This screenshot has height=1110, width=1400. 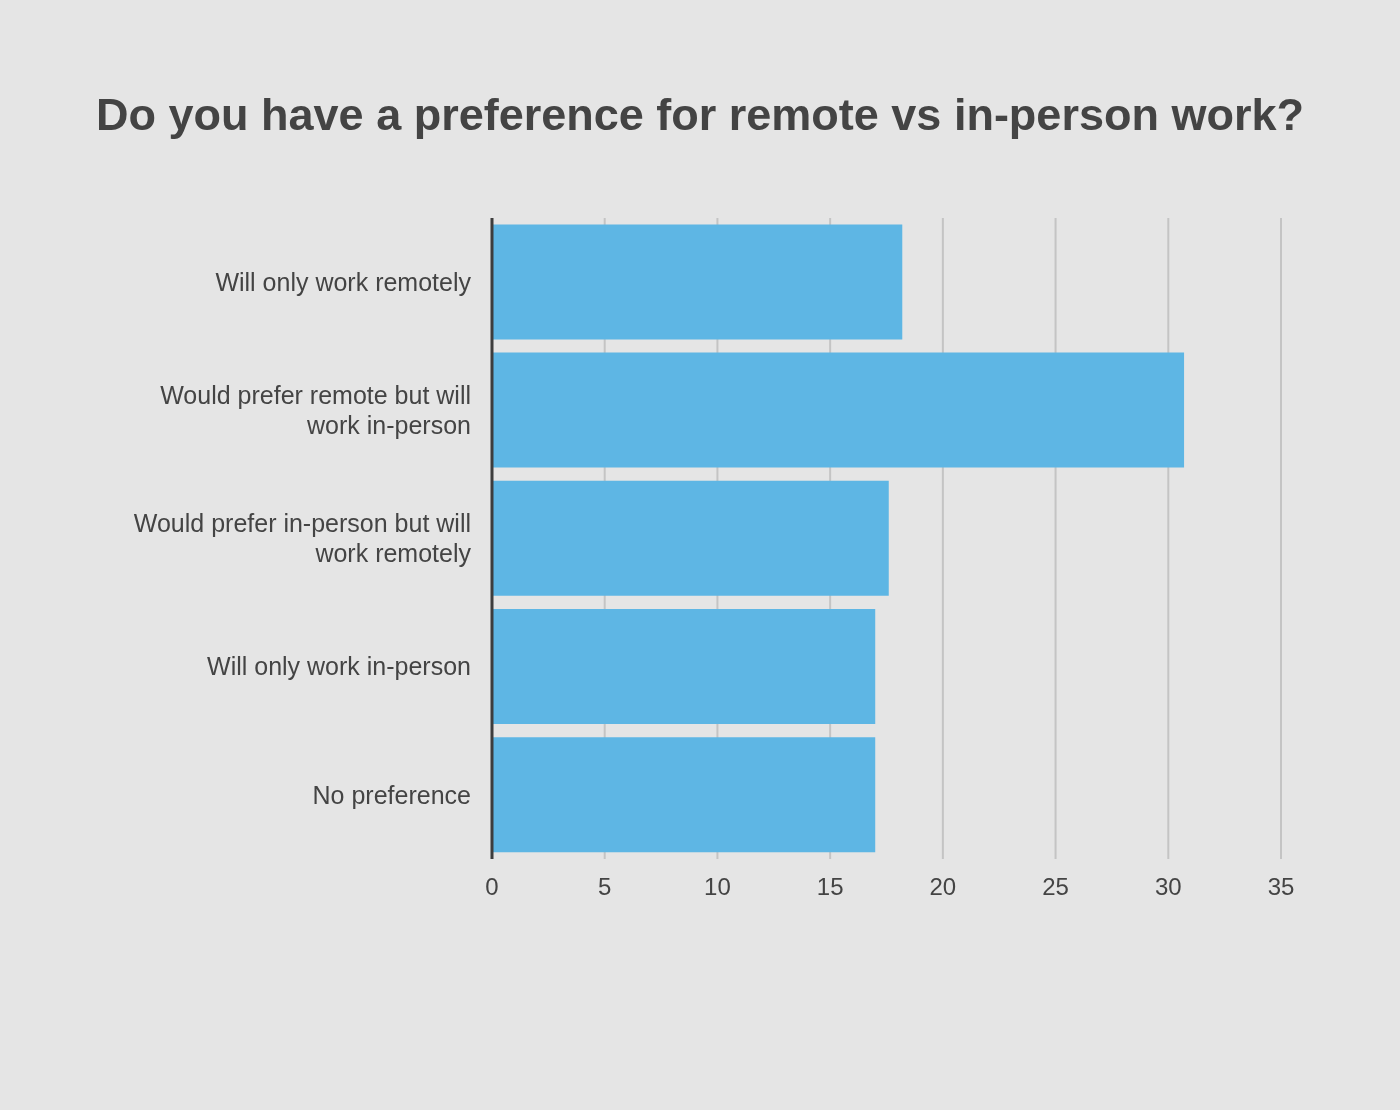 What do you see at coordinates (700, 115) in the screenshot?
I see `chart-title: Do you have a preference for remote vs in-person work?` at bounding box center [700, 115].